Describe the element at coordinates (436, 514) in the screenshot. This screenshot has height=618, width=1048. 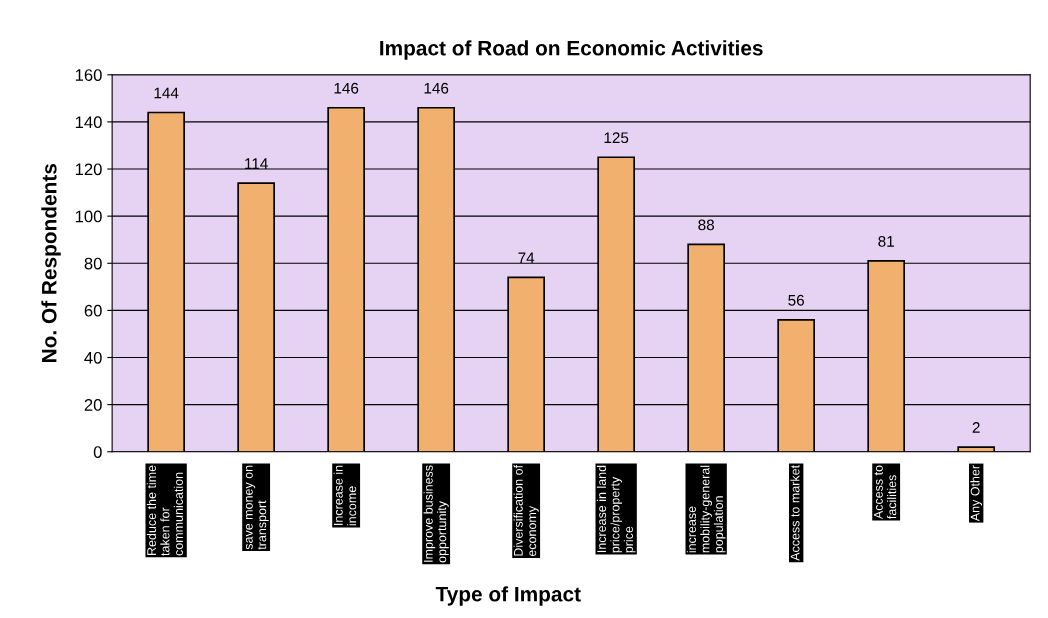
I see `x-tick-label: Improve business opportunity` at that location.